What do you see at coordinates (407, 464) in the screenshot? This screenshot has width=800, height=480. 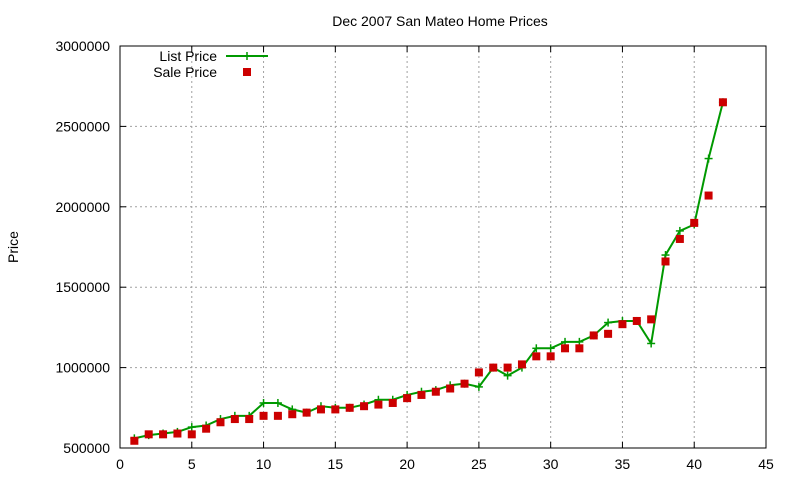 I see `x-tick-label: 20` at bounding box center [407, 464].